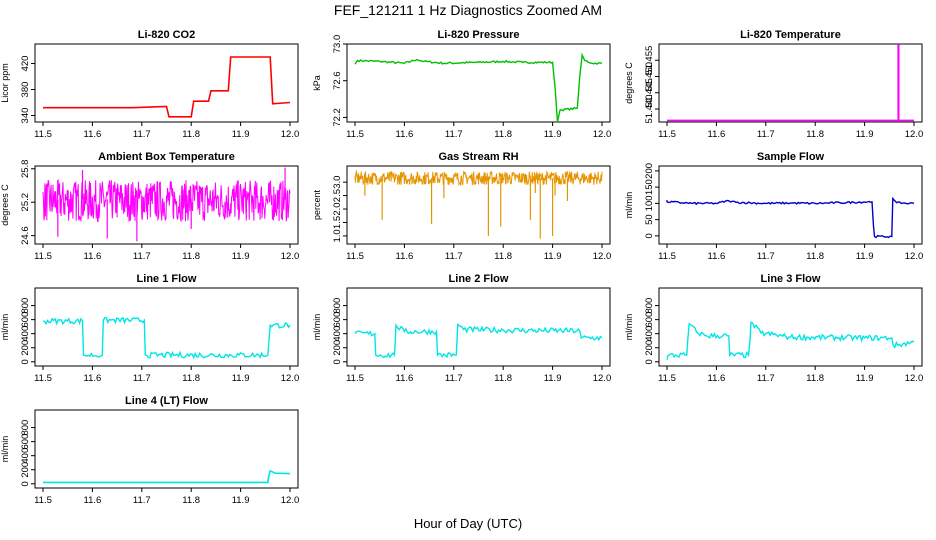  What do you see at coordinates (166, 157) in the screenshot?
I see `panel-title: Ambient Box Temperature` at bounding box center [166, 157].